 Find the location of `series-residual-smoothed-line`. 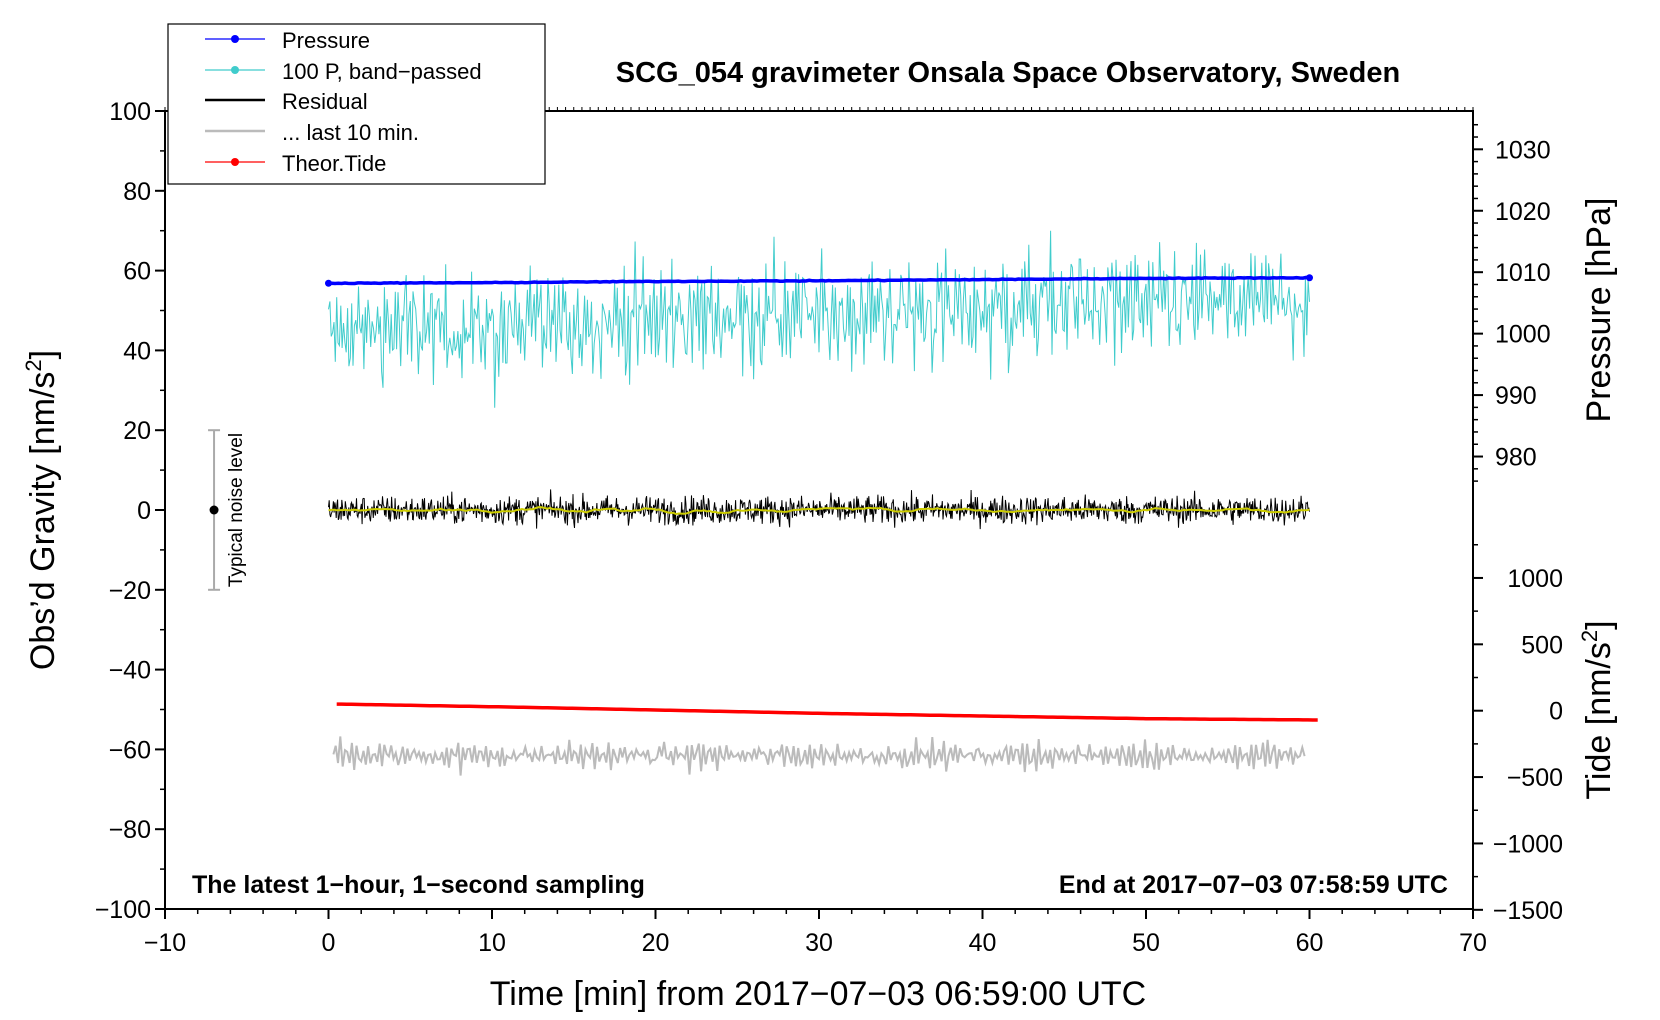

series-residual-smoothed-line is located at coordinates (819, 511).